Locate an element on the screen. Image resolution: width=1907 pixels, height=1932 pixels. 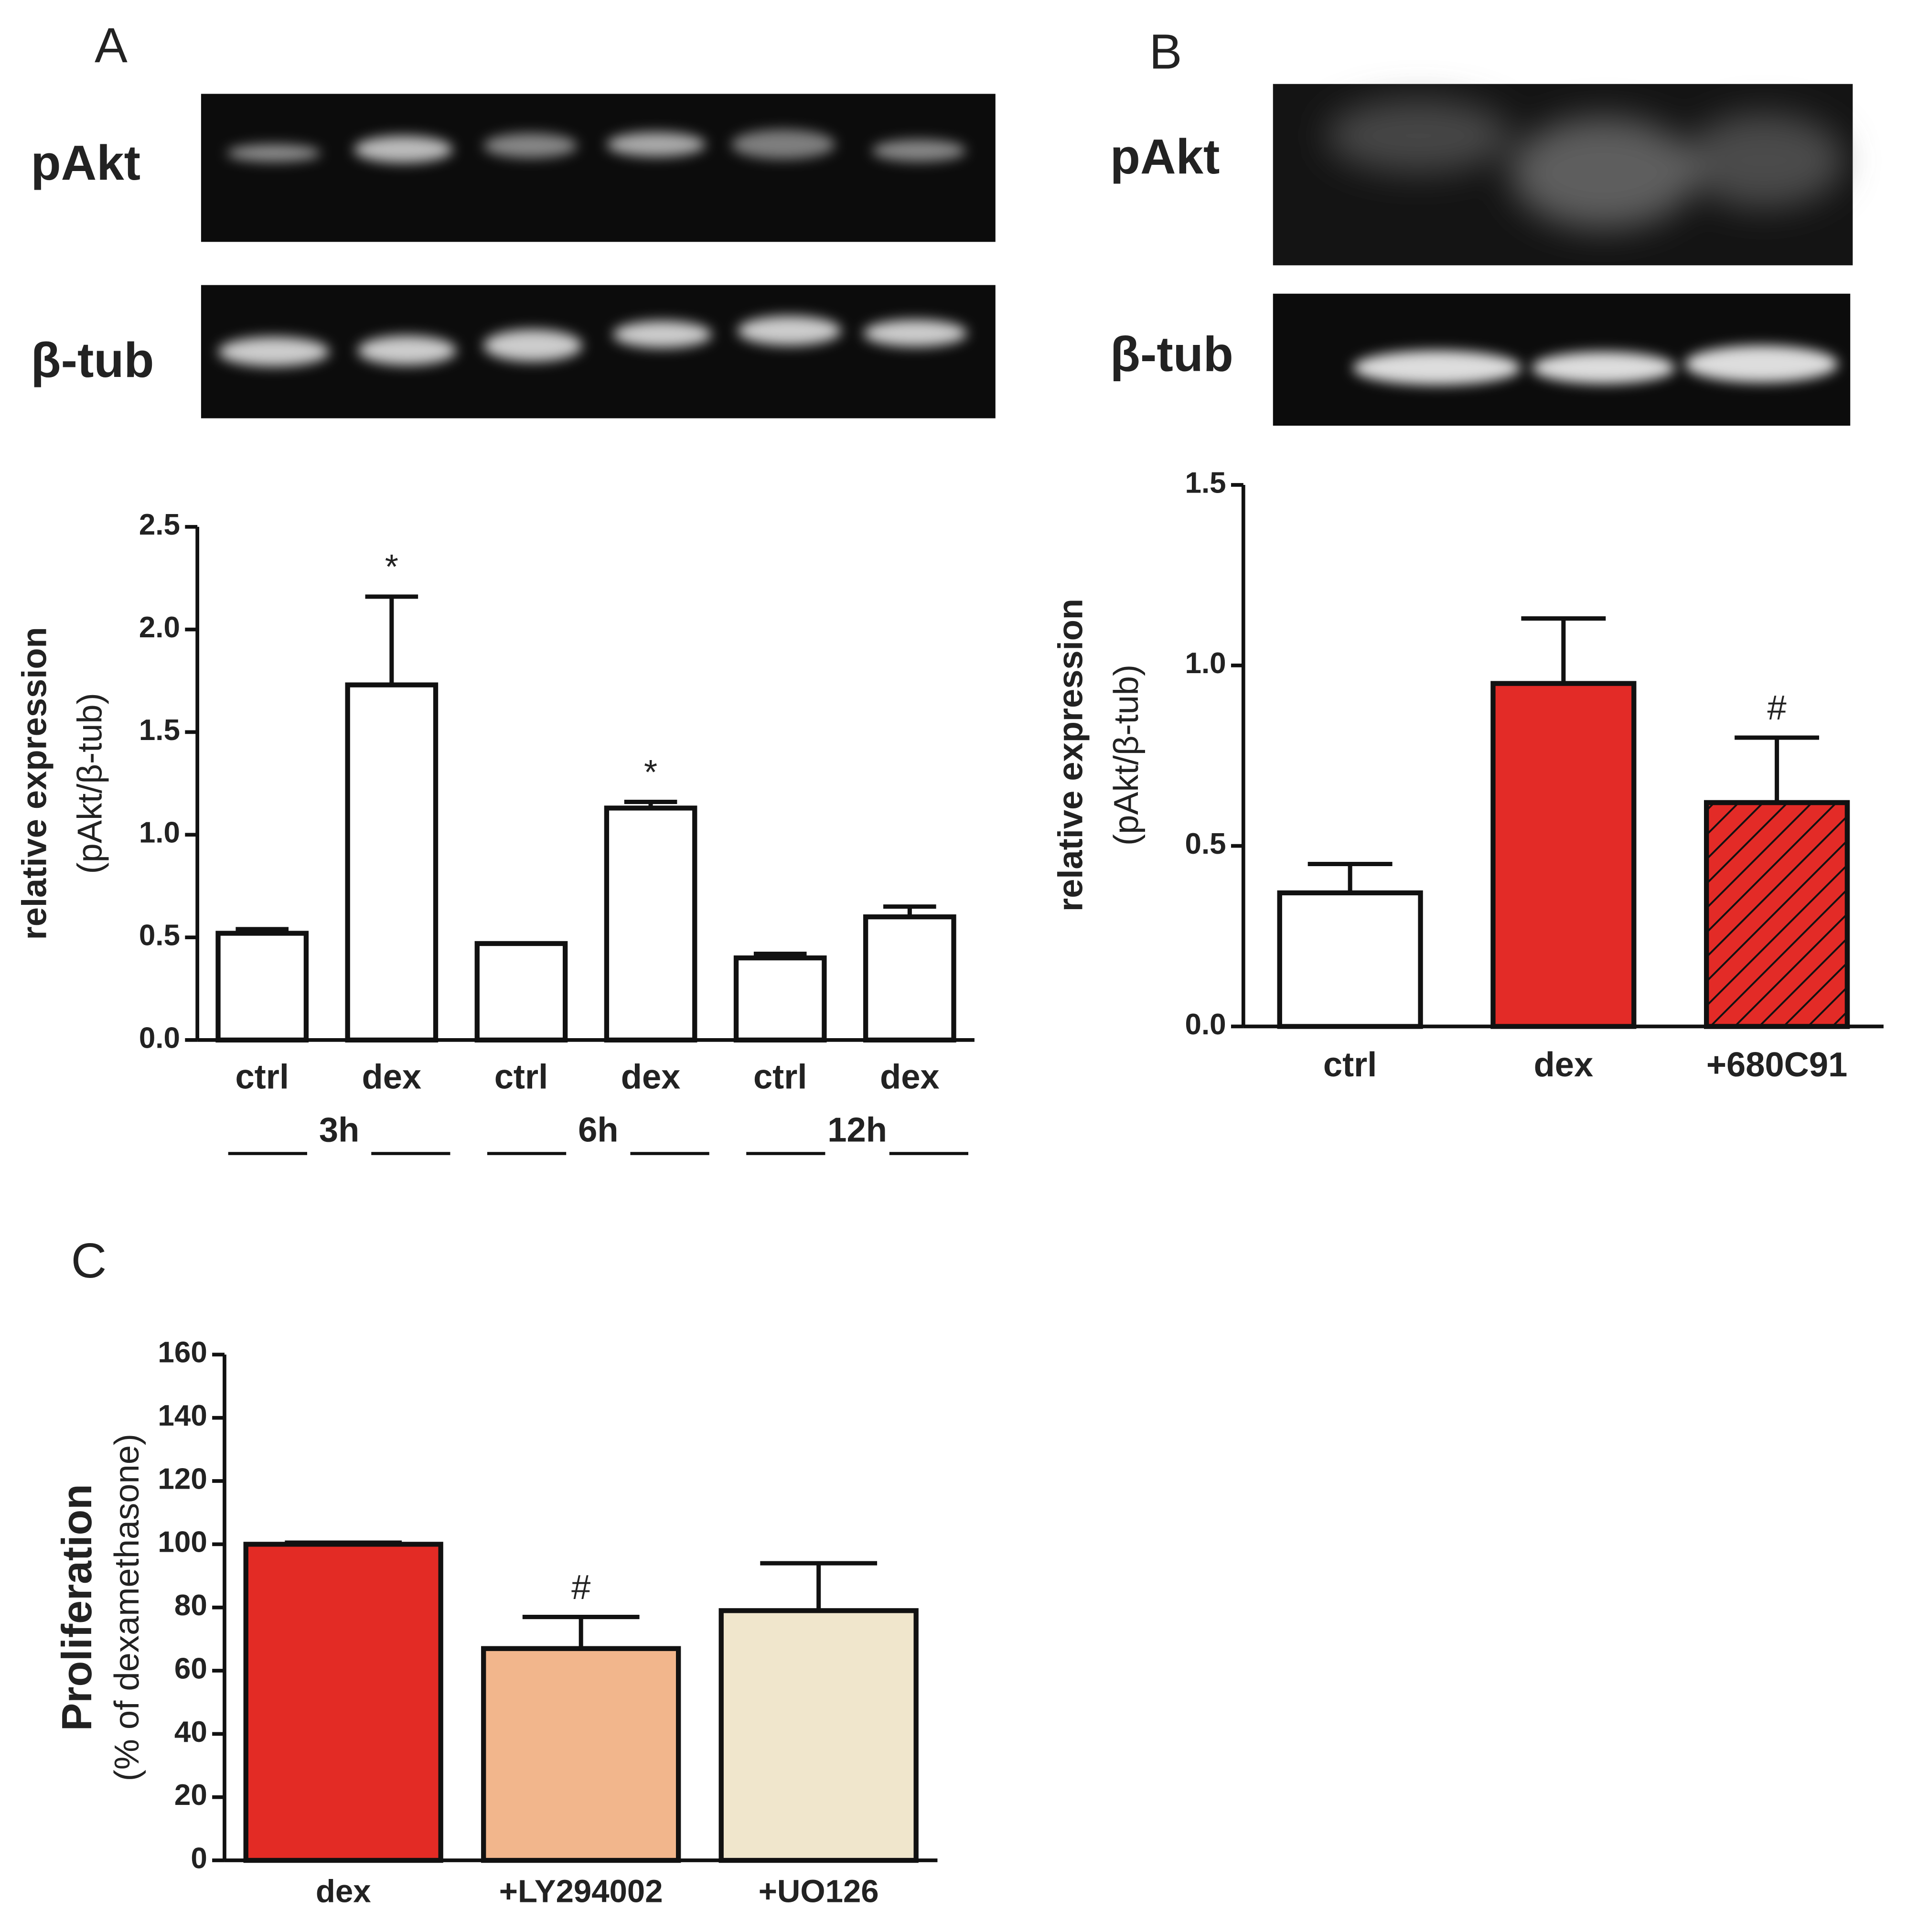
y-tick-label: 20 is located at coordinates (190, 1795).